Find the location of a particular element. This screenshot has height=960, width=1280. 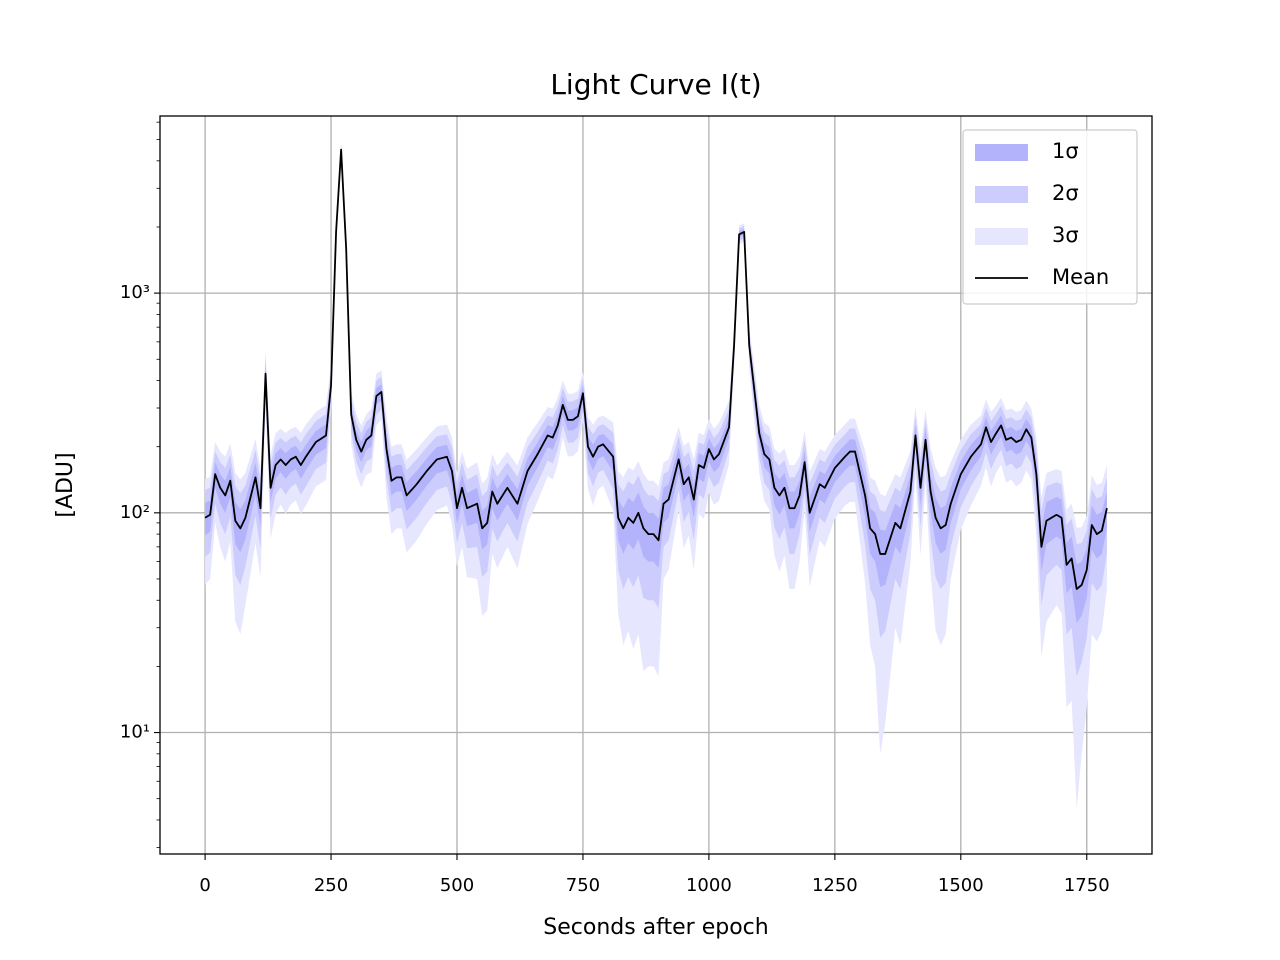

x-tick-label: 0 is located at coordinates (204, 885).